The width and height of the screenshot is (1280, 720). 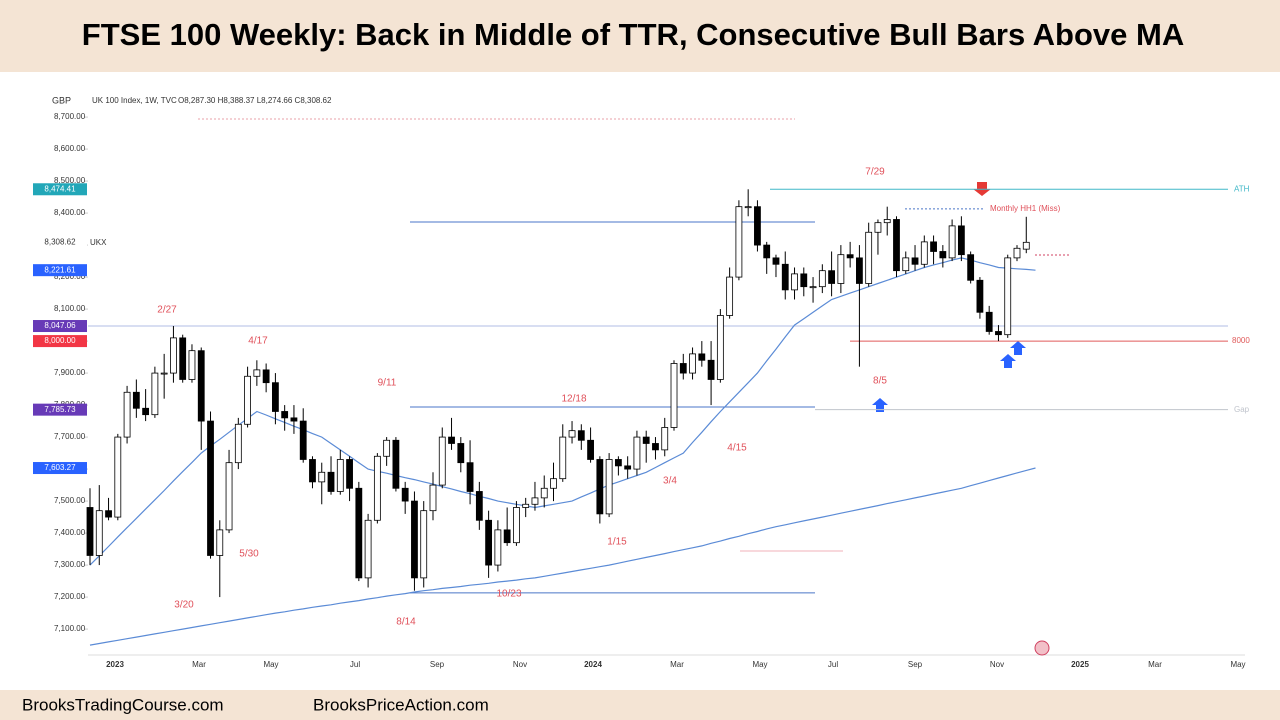 I want to click on annotation: 8/5, so click(x=880, y=381).